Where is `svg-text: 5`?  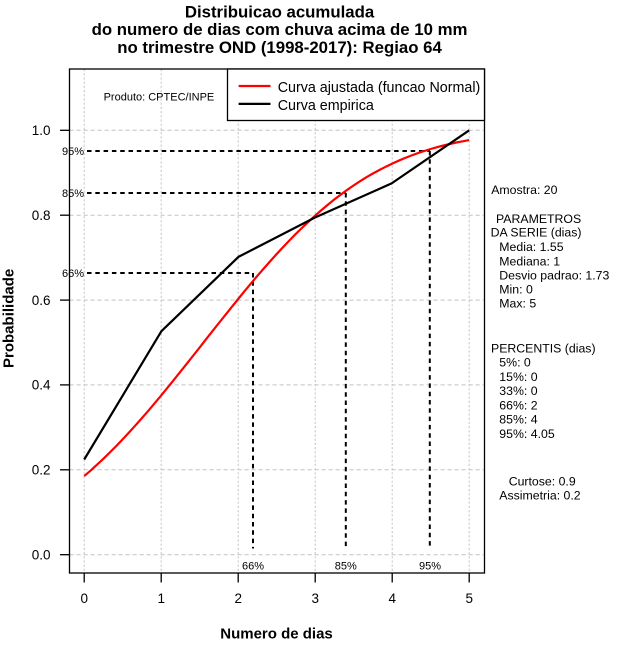 svg-text: 5 is located at coordinates (469, 598).